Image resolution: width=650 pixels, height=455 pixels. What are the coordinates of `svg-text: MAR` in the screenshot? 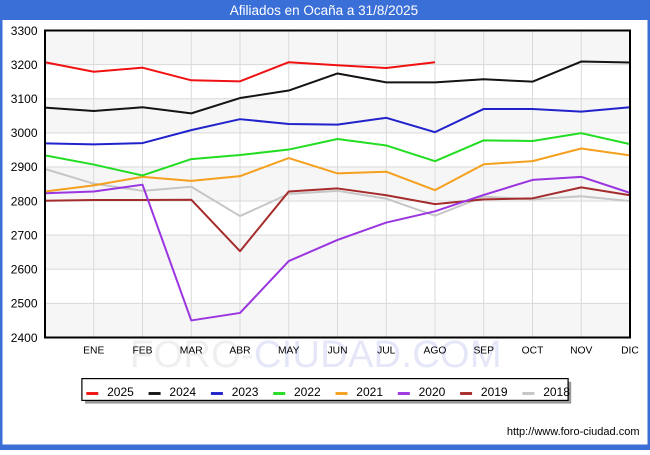 It's located at (191, 351).